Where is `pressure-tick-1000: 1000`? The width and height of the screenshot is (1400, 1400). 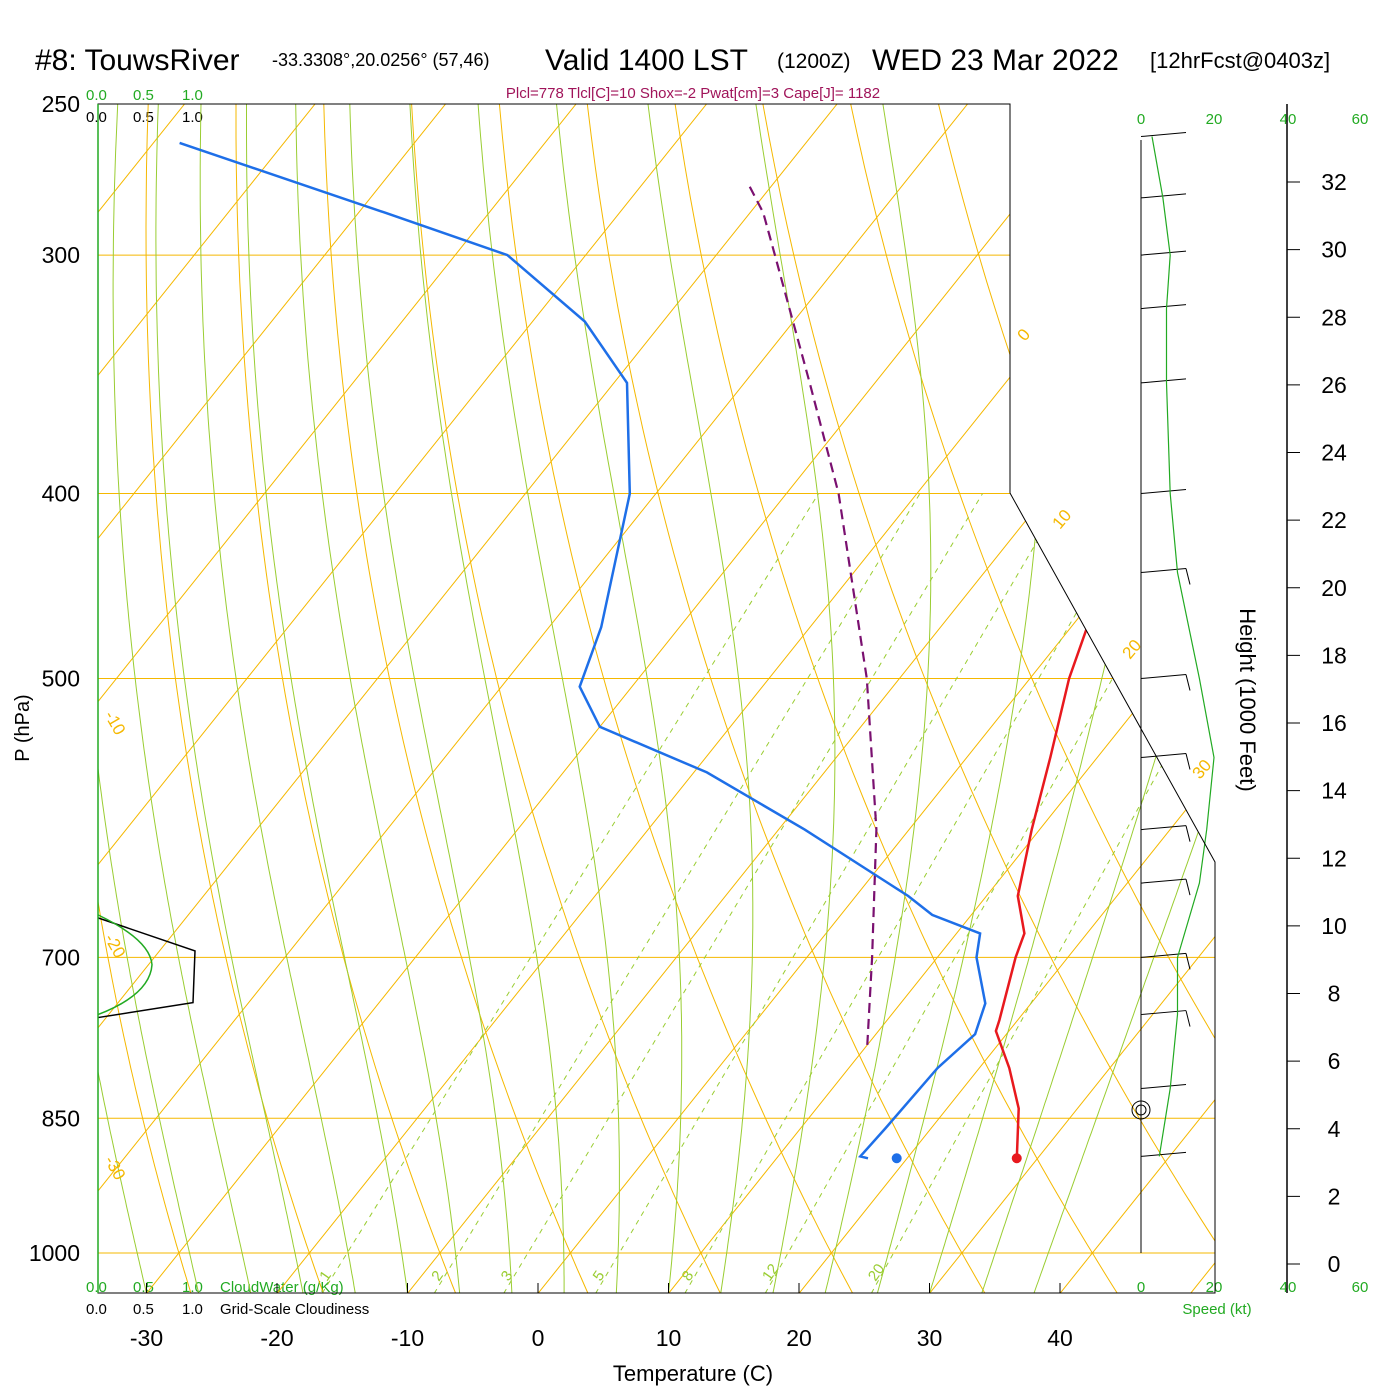
pressure-tick-1000: 1000 is located at coordinates (54, 1253).